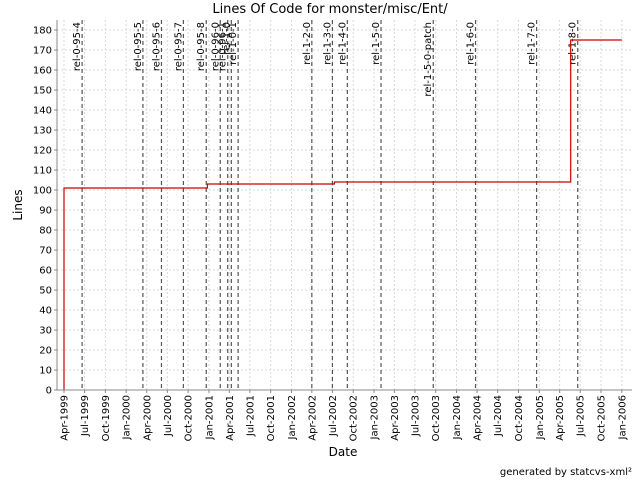  Describe the element at coordinates (45, 231) in the screenshot. I see `y-tick-label-8: 80` at that location.